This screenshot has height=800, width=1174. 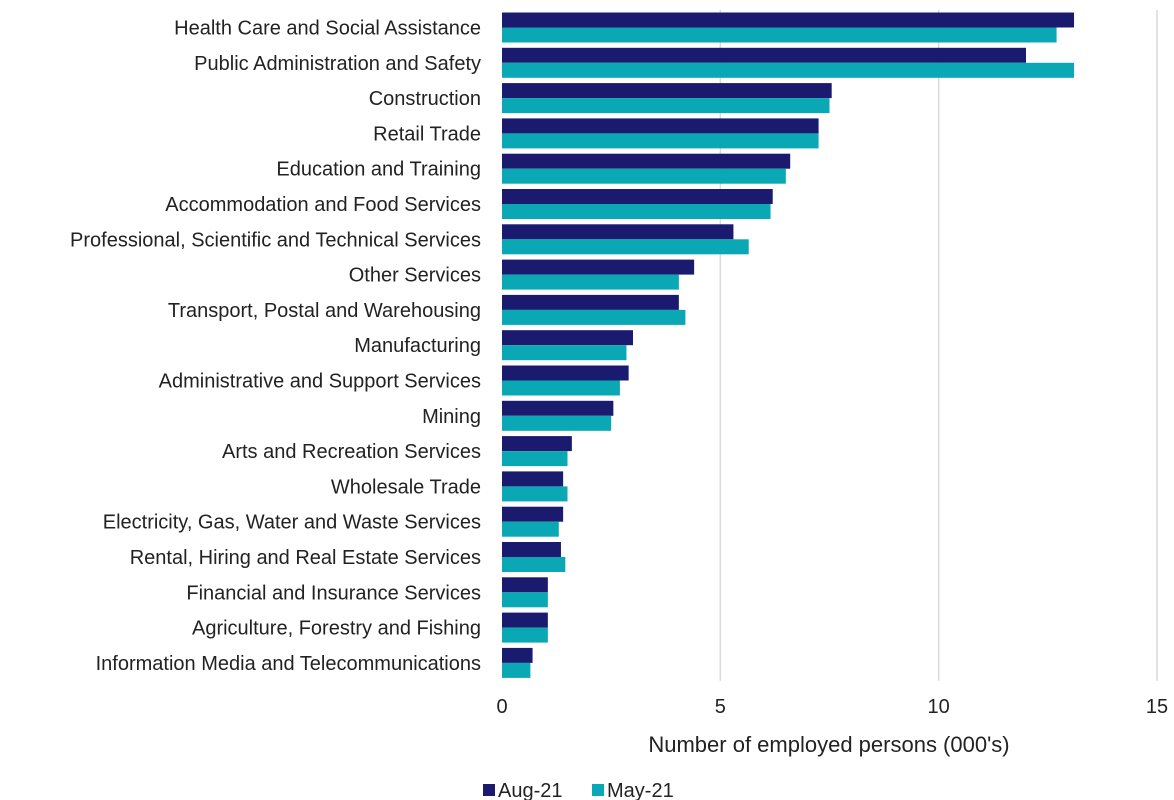 I want to click on x-tick-label-1: 5, so click(x=720, y=707).